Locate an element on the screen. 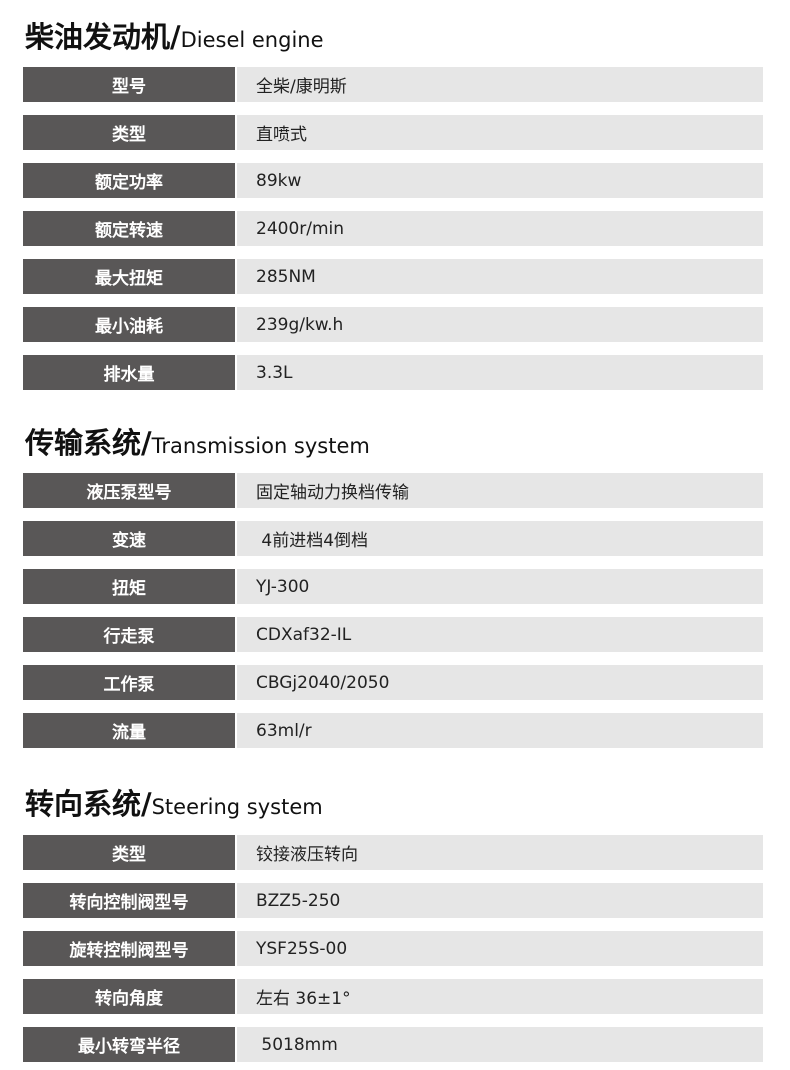 The height and width of the screenshot is (1070, 790). spec-label: 旋转控制阀型号 is located at coordinates (129, 948).